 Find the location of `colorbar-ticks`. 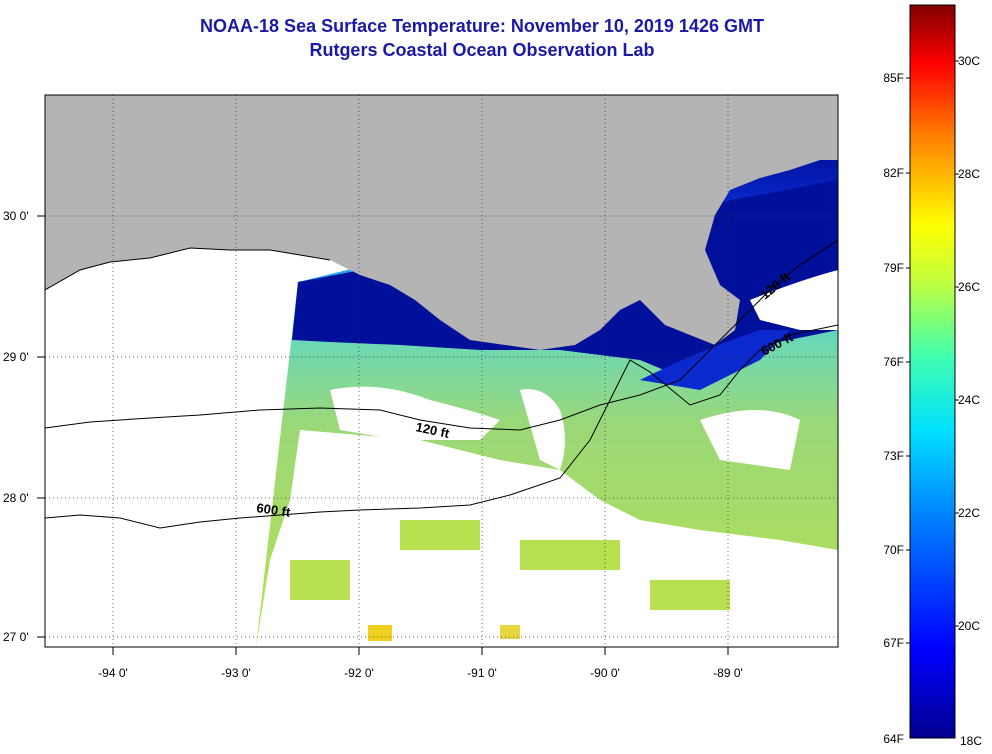

colorbar-ticks is located at coordinates (932, 352).